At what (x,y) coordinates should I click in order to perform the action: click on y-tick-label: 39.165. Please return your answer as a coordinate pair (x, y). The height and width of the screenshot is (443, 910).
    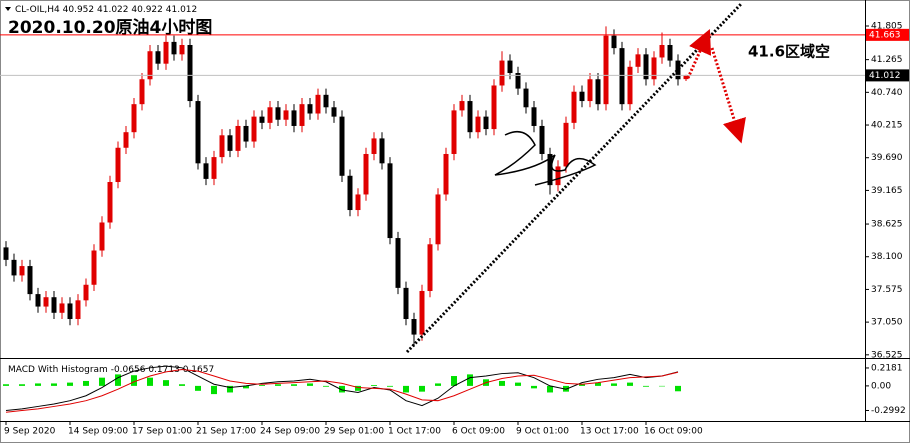
    Looking at the image, I should click on (887, 191).